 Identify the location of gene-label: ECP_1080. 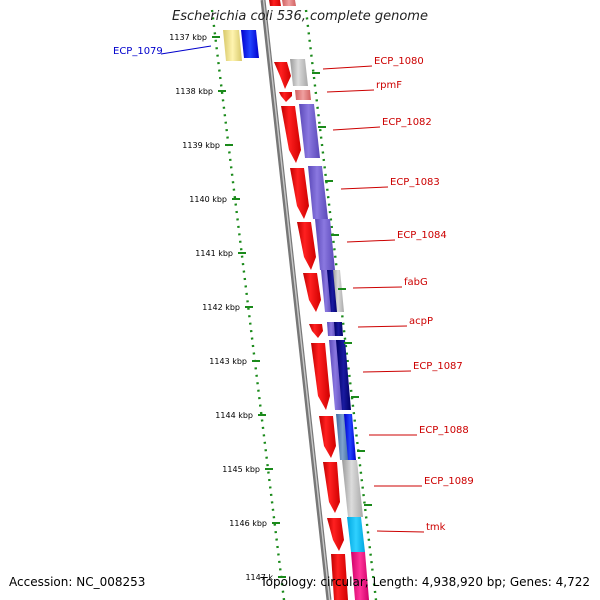
(399, 61).